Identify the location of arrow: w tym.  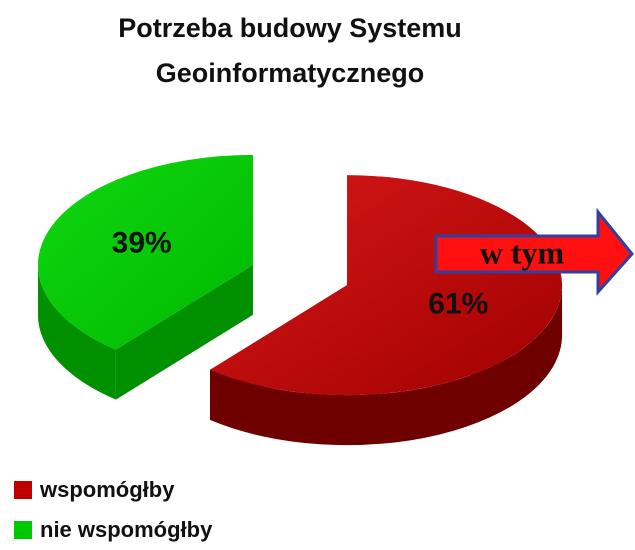
(534, 251).